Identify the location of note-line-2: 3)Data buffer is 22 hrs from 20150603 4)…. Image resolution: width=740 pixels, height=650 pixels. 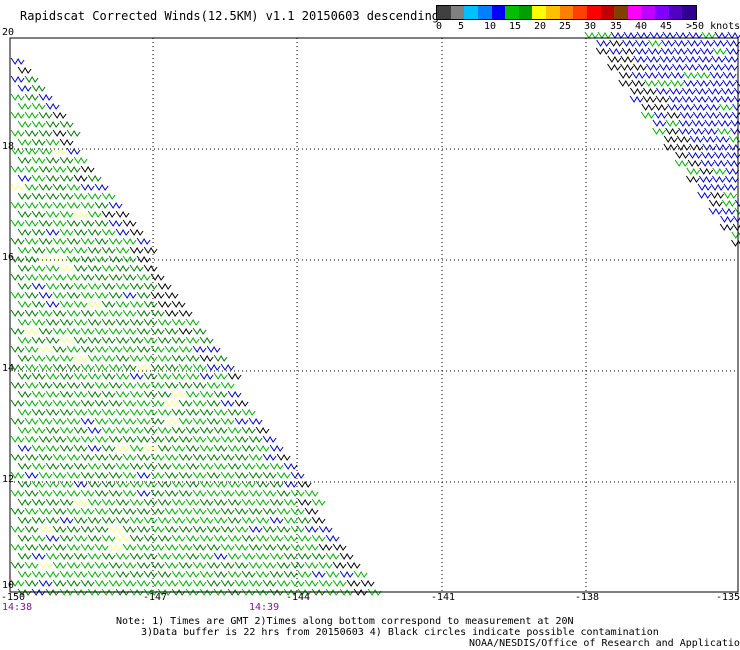
(400, 632).